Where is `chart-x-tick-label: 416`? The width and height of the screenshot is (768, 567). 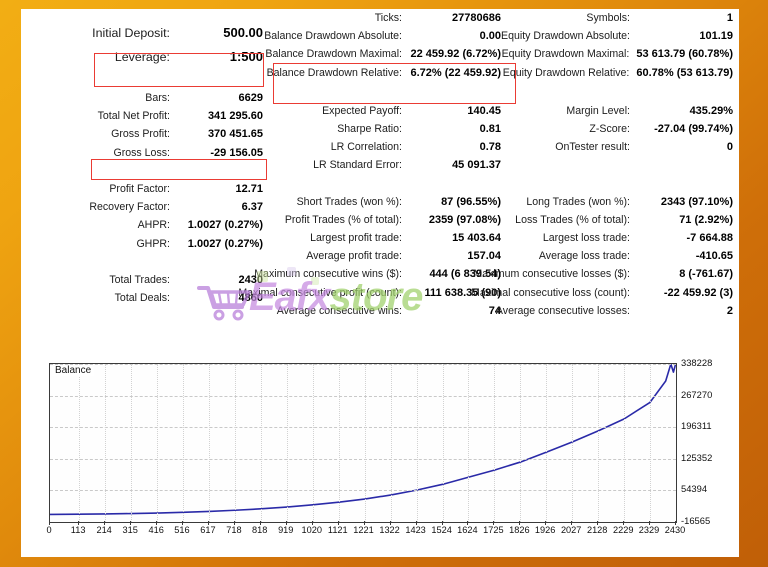 chart-x-tick-label: 416 is located at coordinates (156, 530).